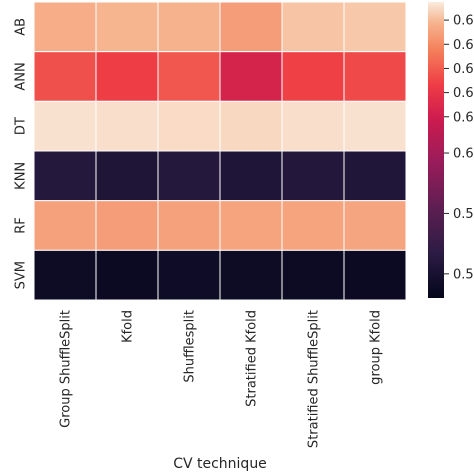  What do you see at coordinates (21, 176) in the screenshot?
I see `y-tick-label: KNN` at bounding box center [21, 176].